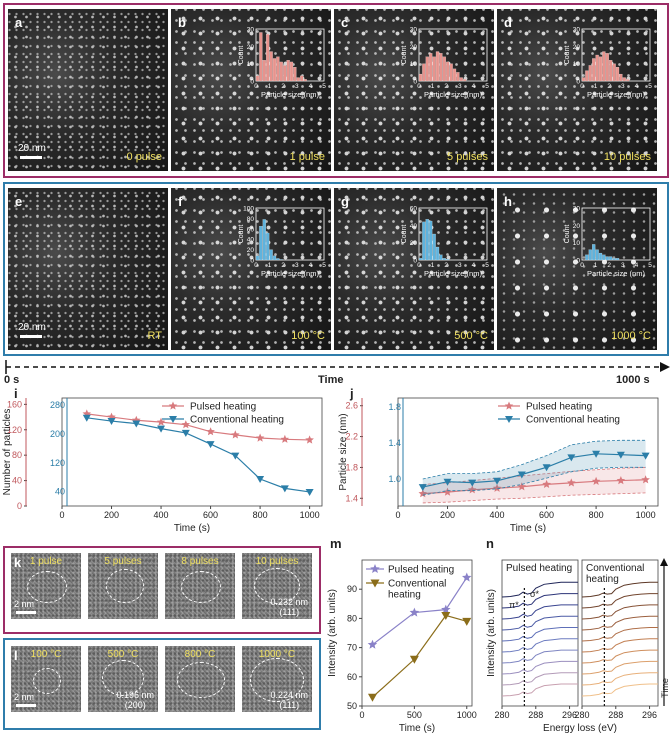 The image size is (672, 739). What do you see at coordinates (283, 86) in the screenshot?
I see `hist-xtick: 2` at bounding box center [283, 86].